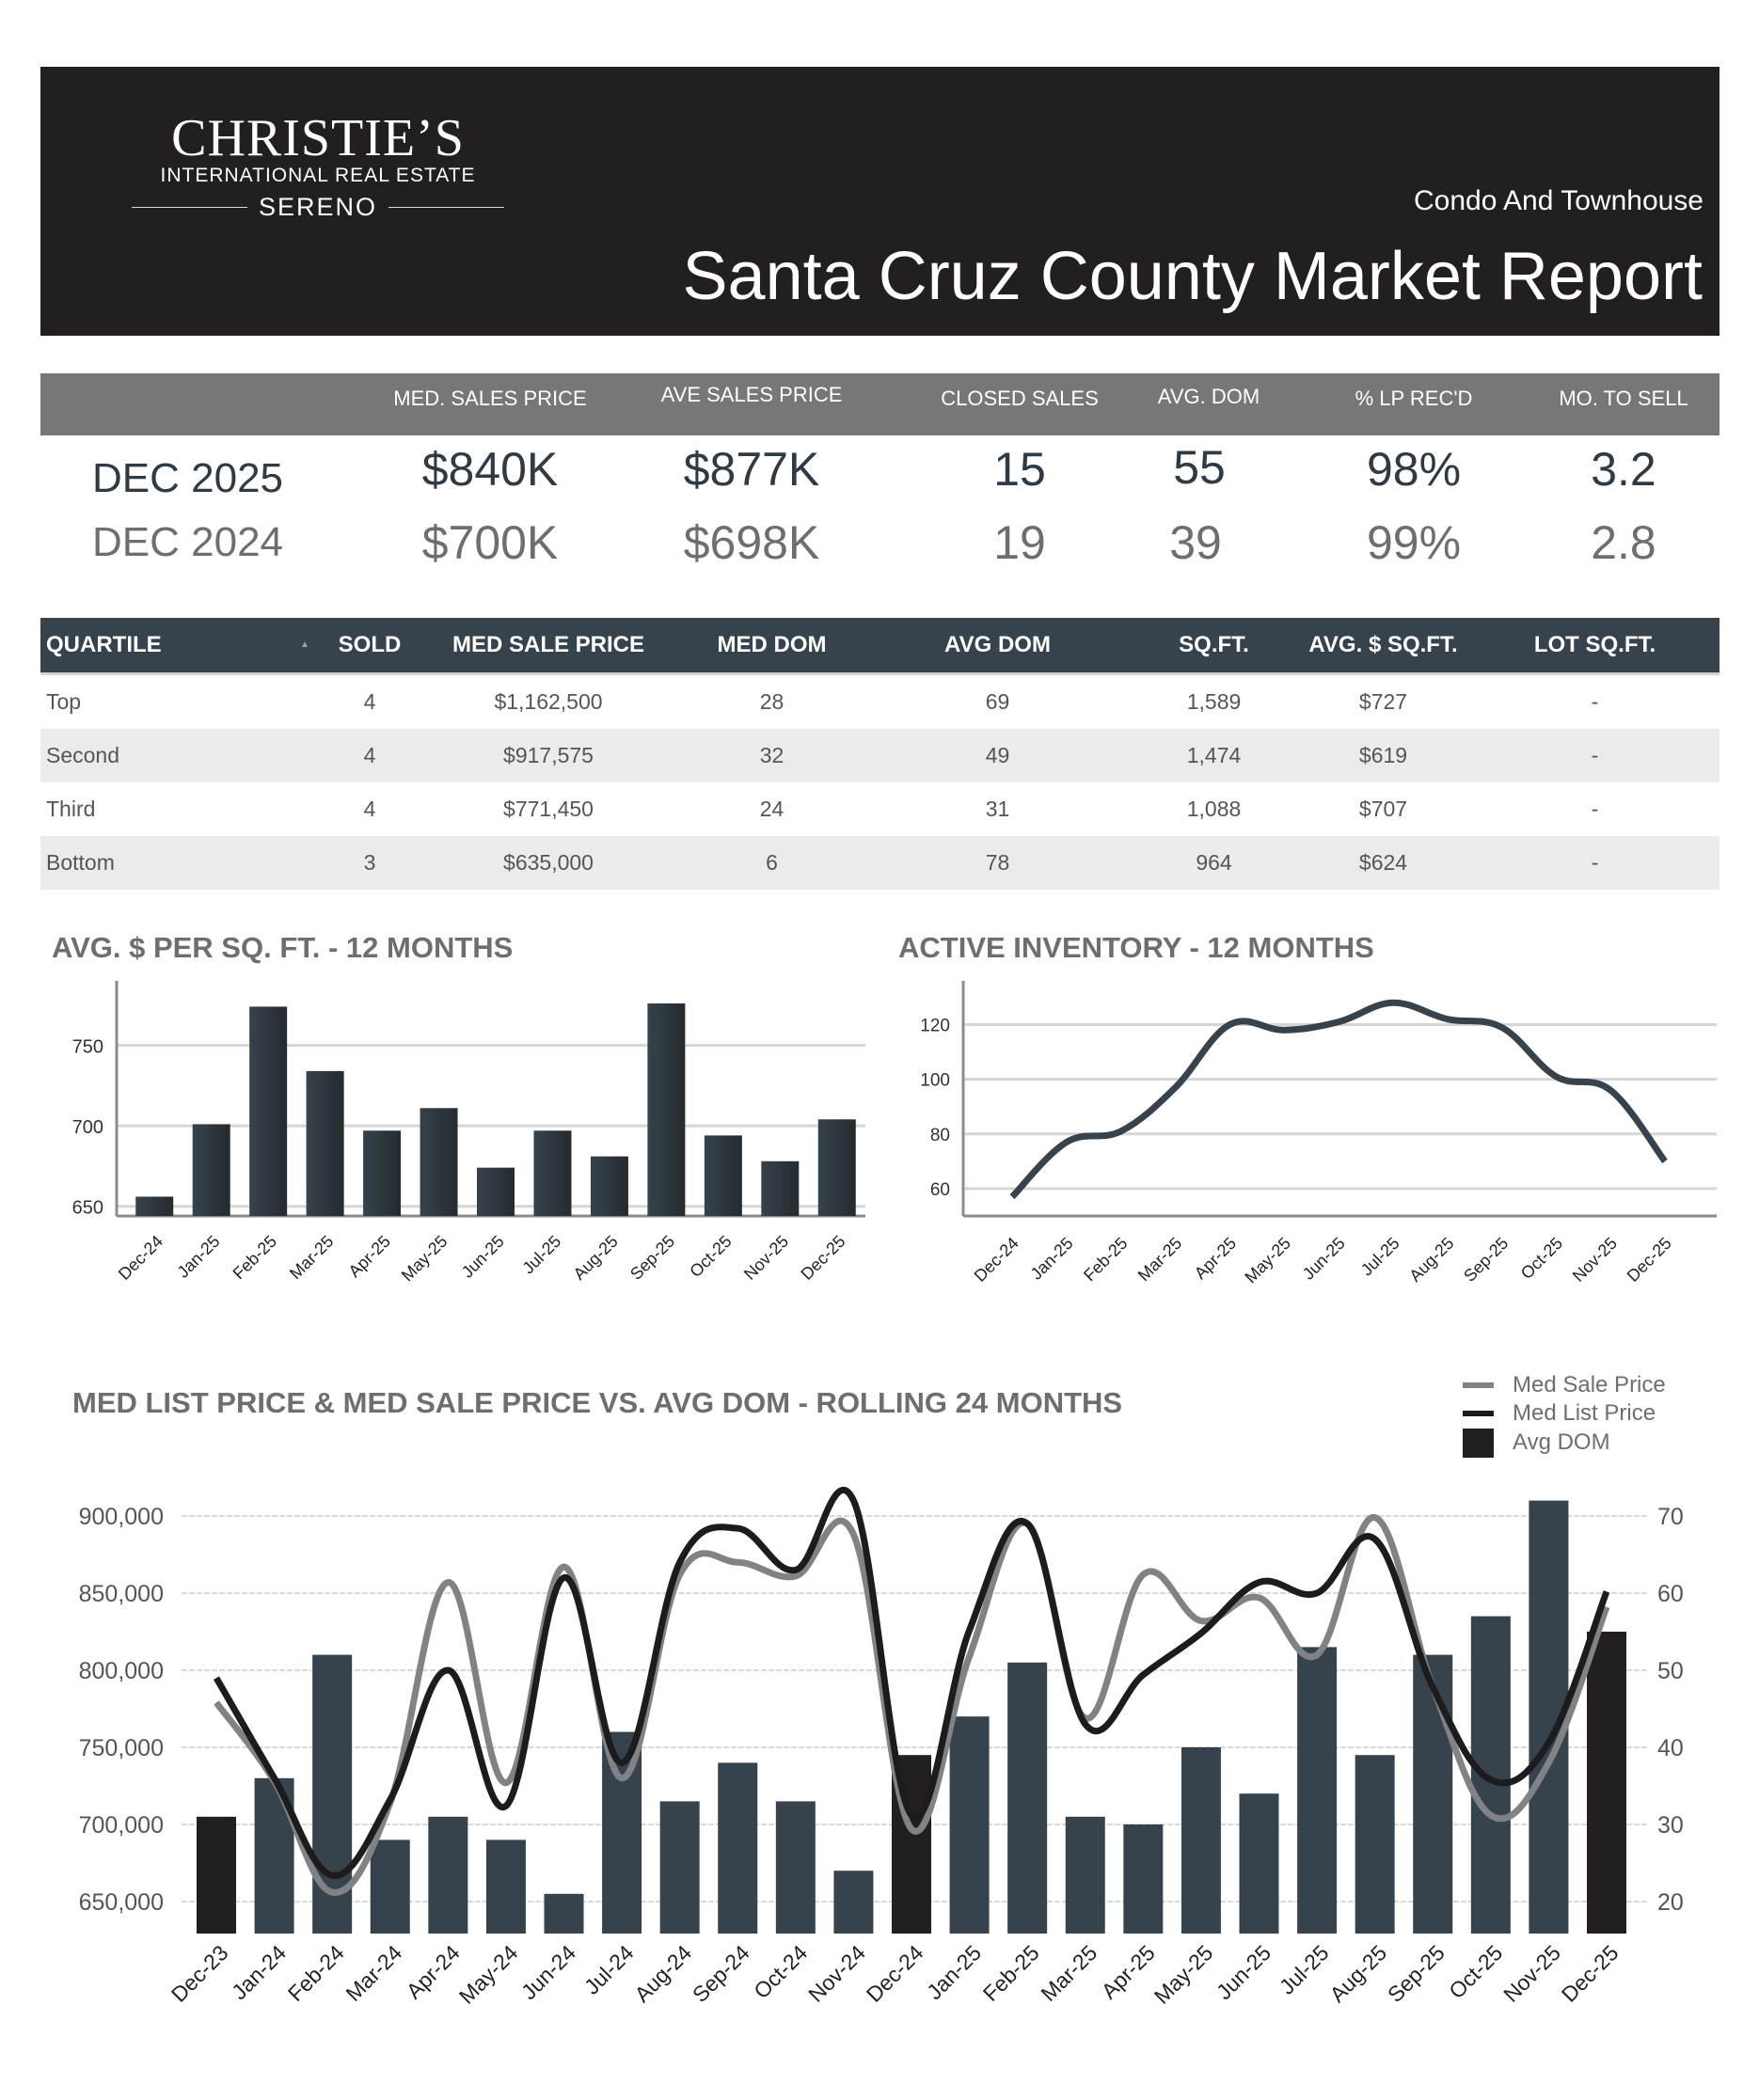  I want to click on y-tick-label: 80, so click(940, 1135).